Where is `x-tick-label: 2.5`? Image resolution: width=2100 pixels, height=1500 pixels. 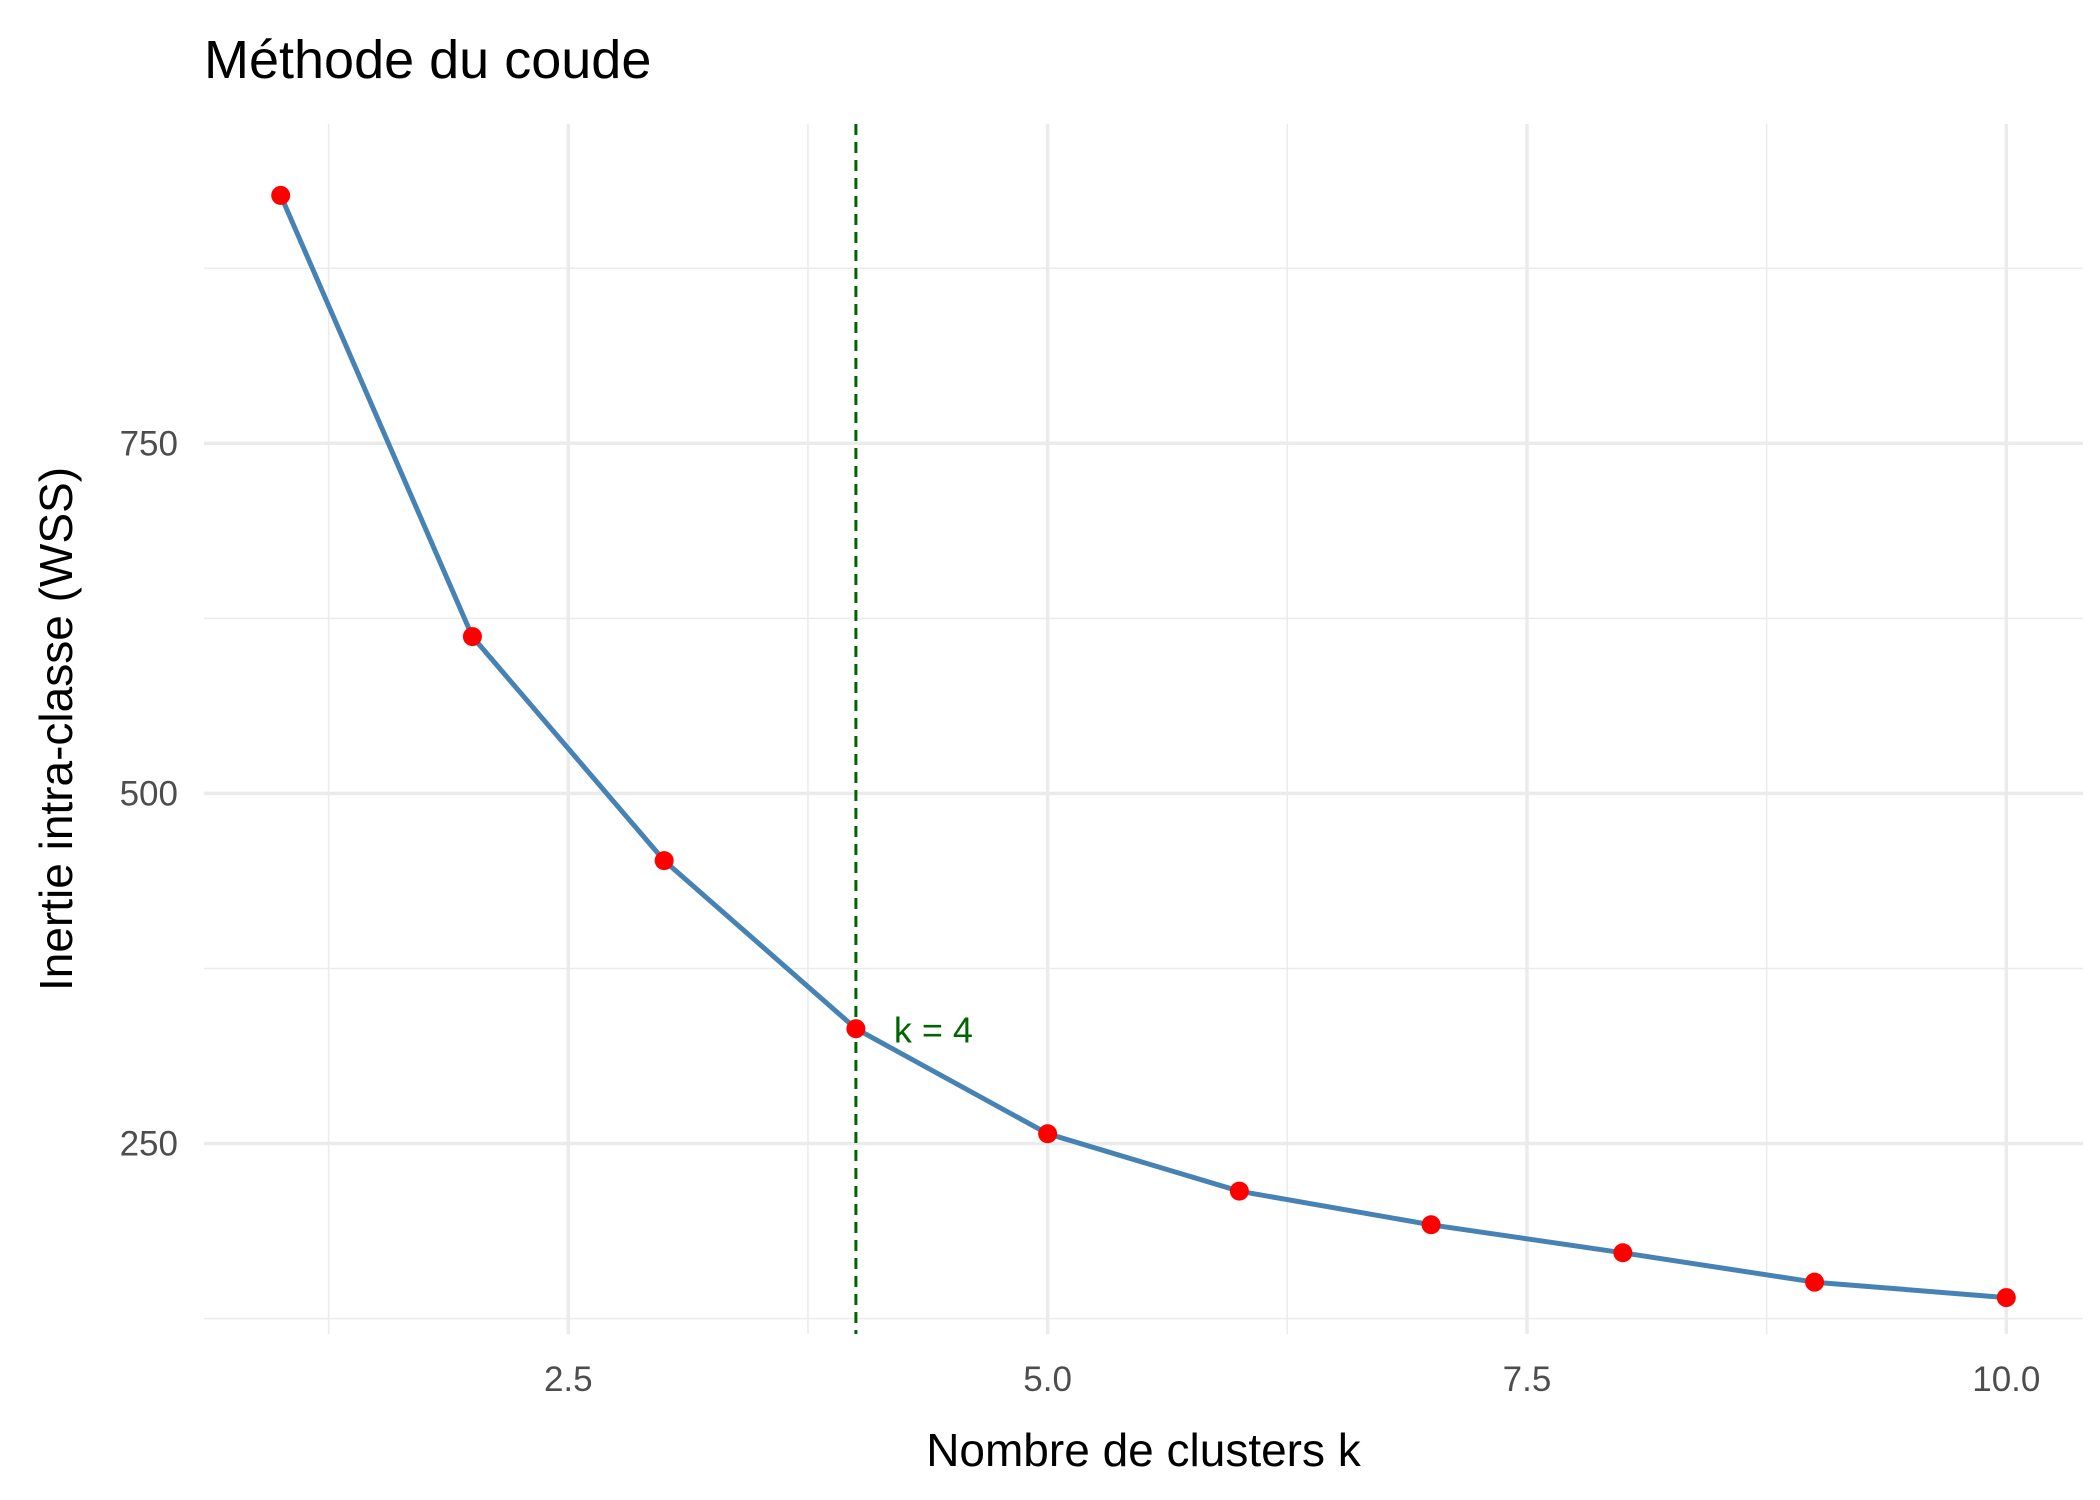
x-tick-label: 2.5 is located at coordinates (568, 1379).